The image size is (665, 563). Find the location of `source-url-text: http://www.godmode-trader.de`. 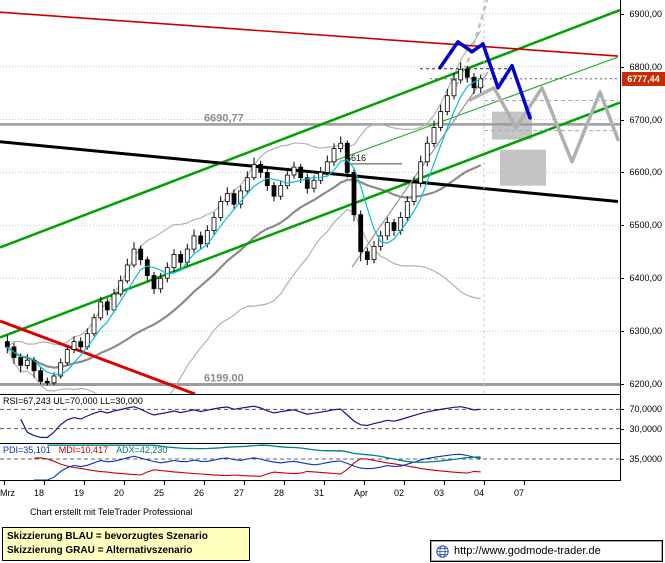

source-url-text: http://www.godmode-trader.de is located at coordinates (527, 551).